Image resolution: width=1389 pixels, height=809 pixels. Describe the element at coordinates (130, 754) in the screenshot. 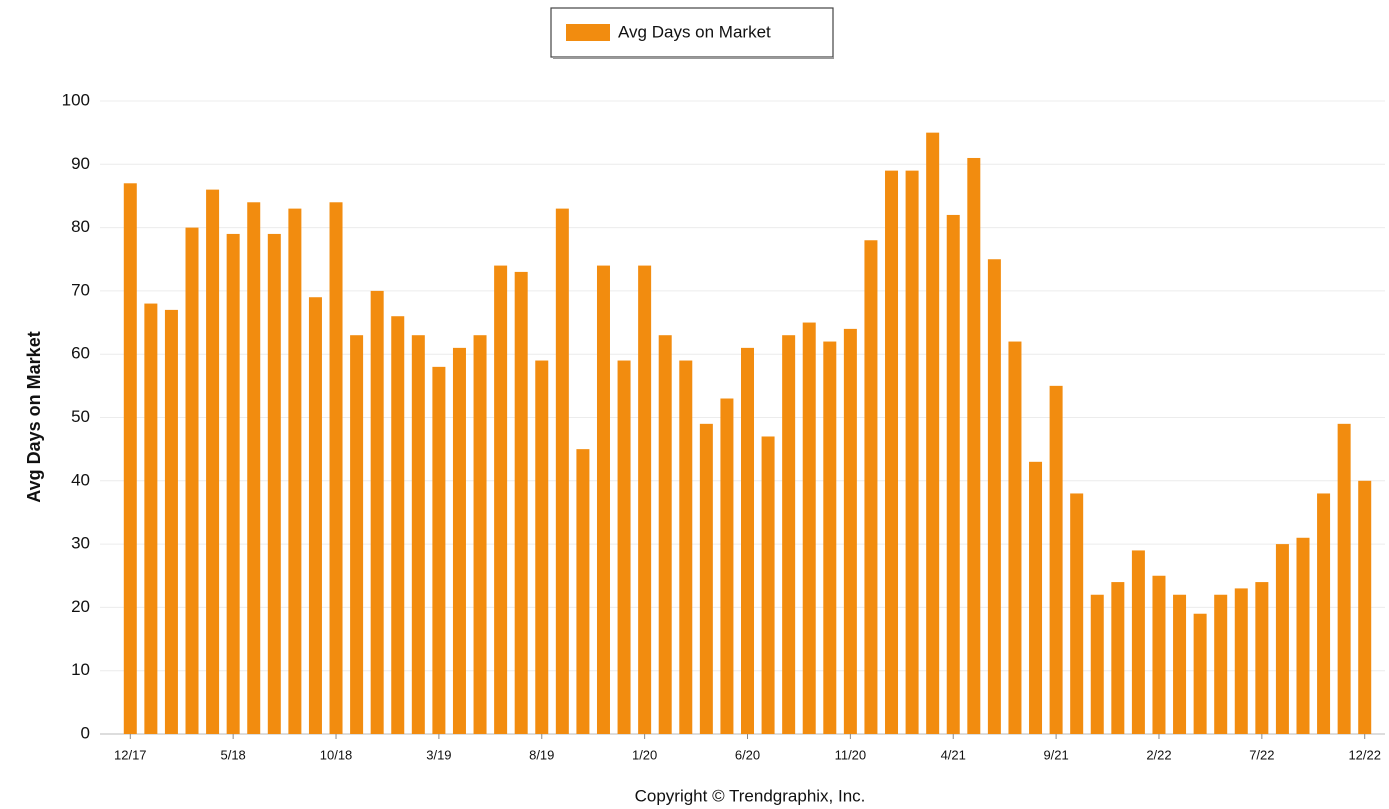

I see `x-tick-label: 12/17` at that location.